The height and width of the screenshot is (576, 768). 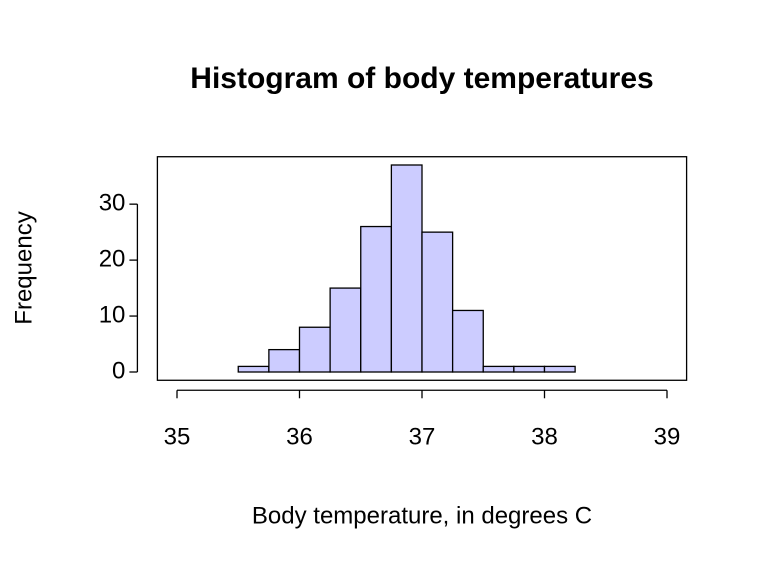 I want to click on x-tick-label: 35, so click(x=177, y=437).